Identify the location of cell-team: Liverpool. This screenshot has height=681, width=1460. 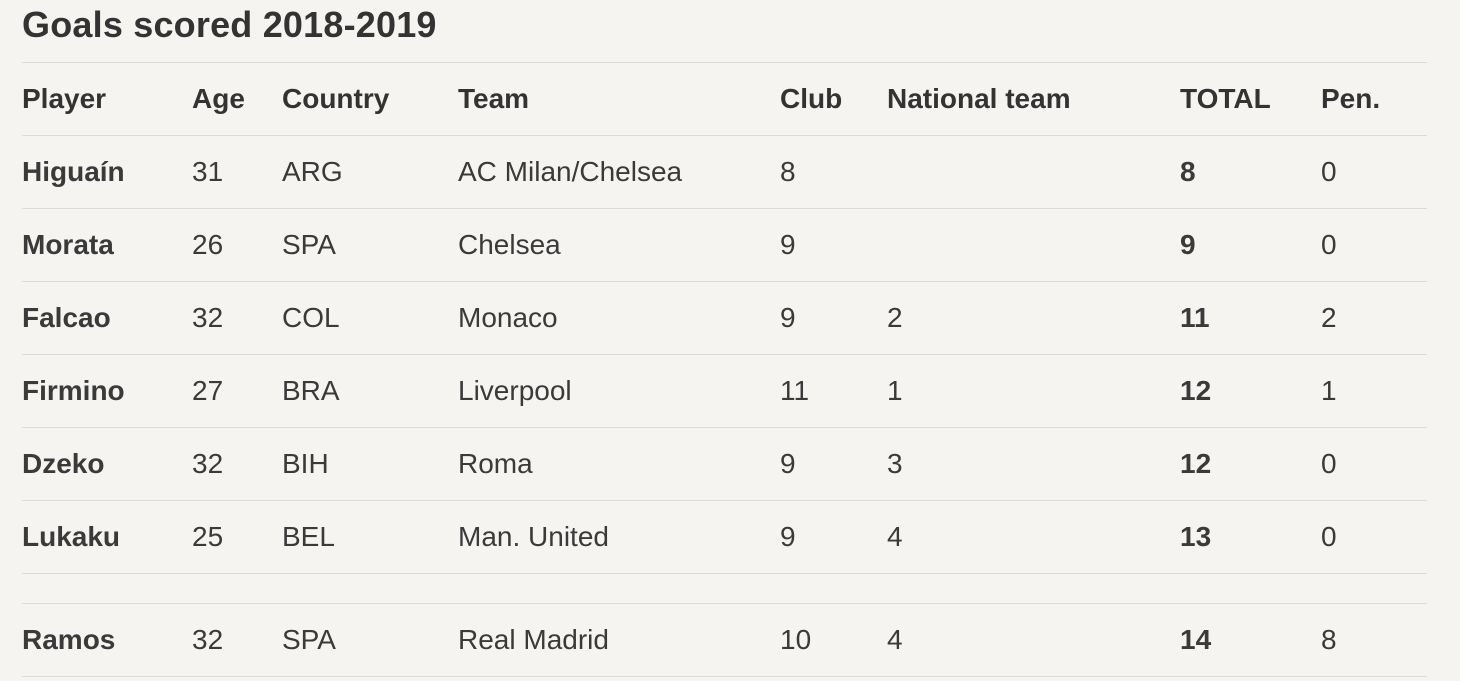
(619, 391).